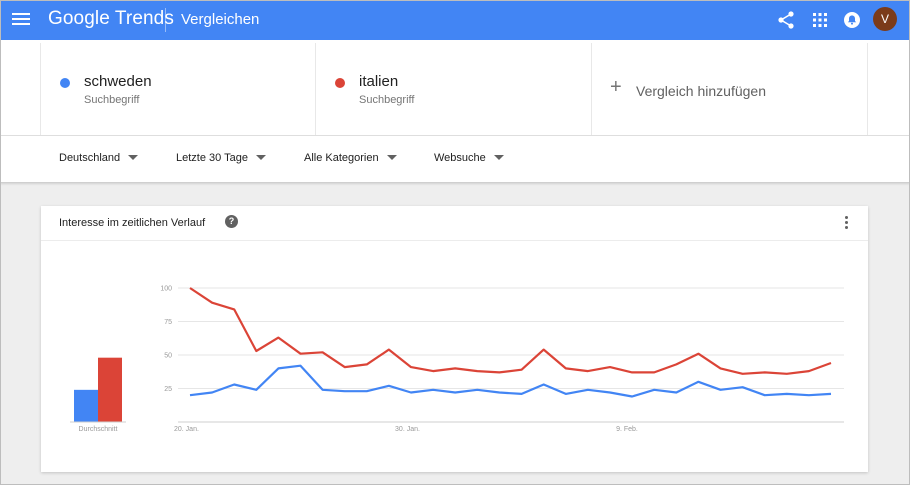 This screenshot has height=485, width=910. Describe the element at coordinates (231, 221) in the screenshot. I see `help-icon: ?` at that location.